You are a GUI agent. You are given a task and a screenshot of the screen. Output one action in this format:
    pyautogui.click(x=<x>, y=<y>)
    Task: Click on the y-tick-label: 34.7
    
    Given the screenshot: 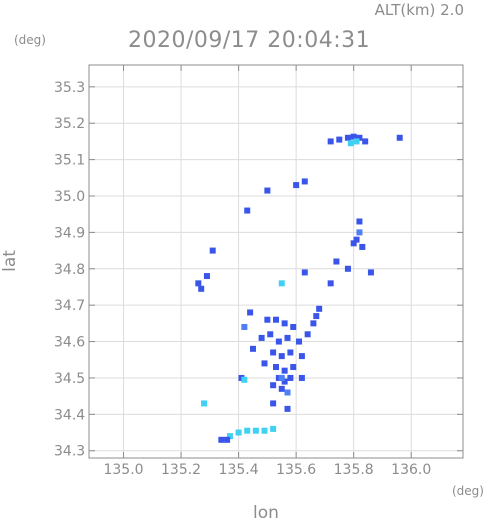 What is the action you would take?
    pyautogui.click(x=69, y=306)
    